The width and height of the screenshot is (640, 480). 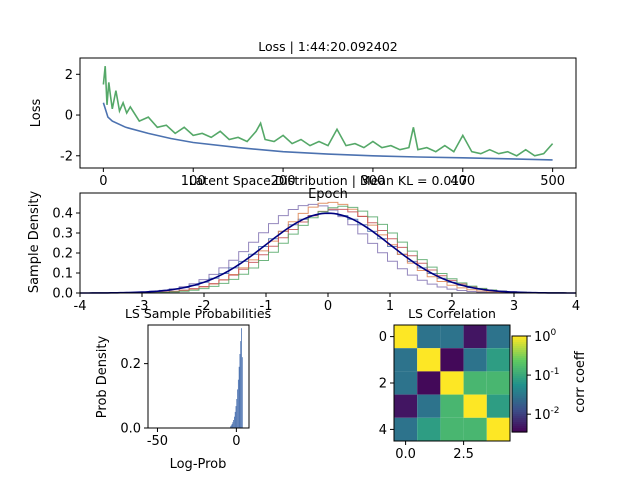 What do you see at coordinates (547, 375) in the screenshot?
I see `colorbar-tick-label: 10⁻¹` at bounding box center [547, 375].